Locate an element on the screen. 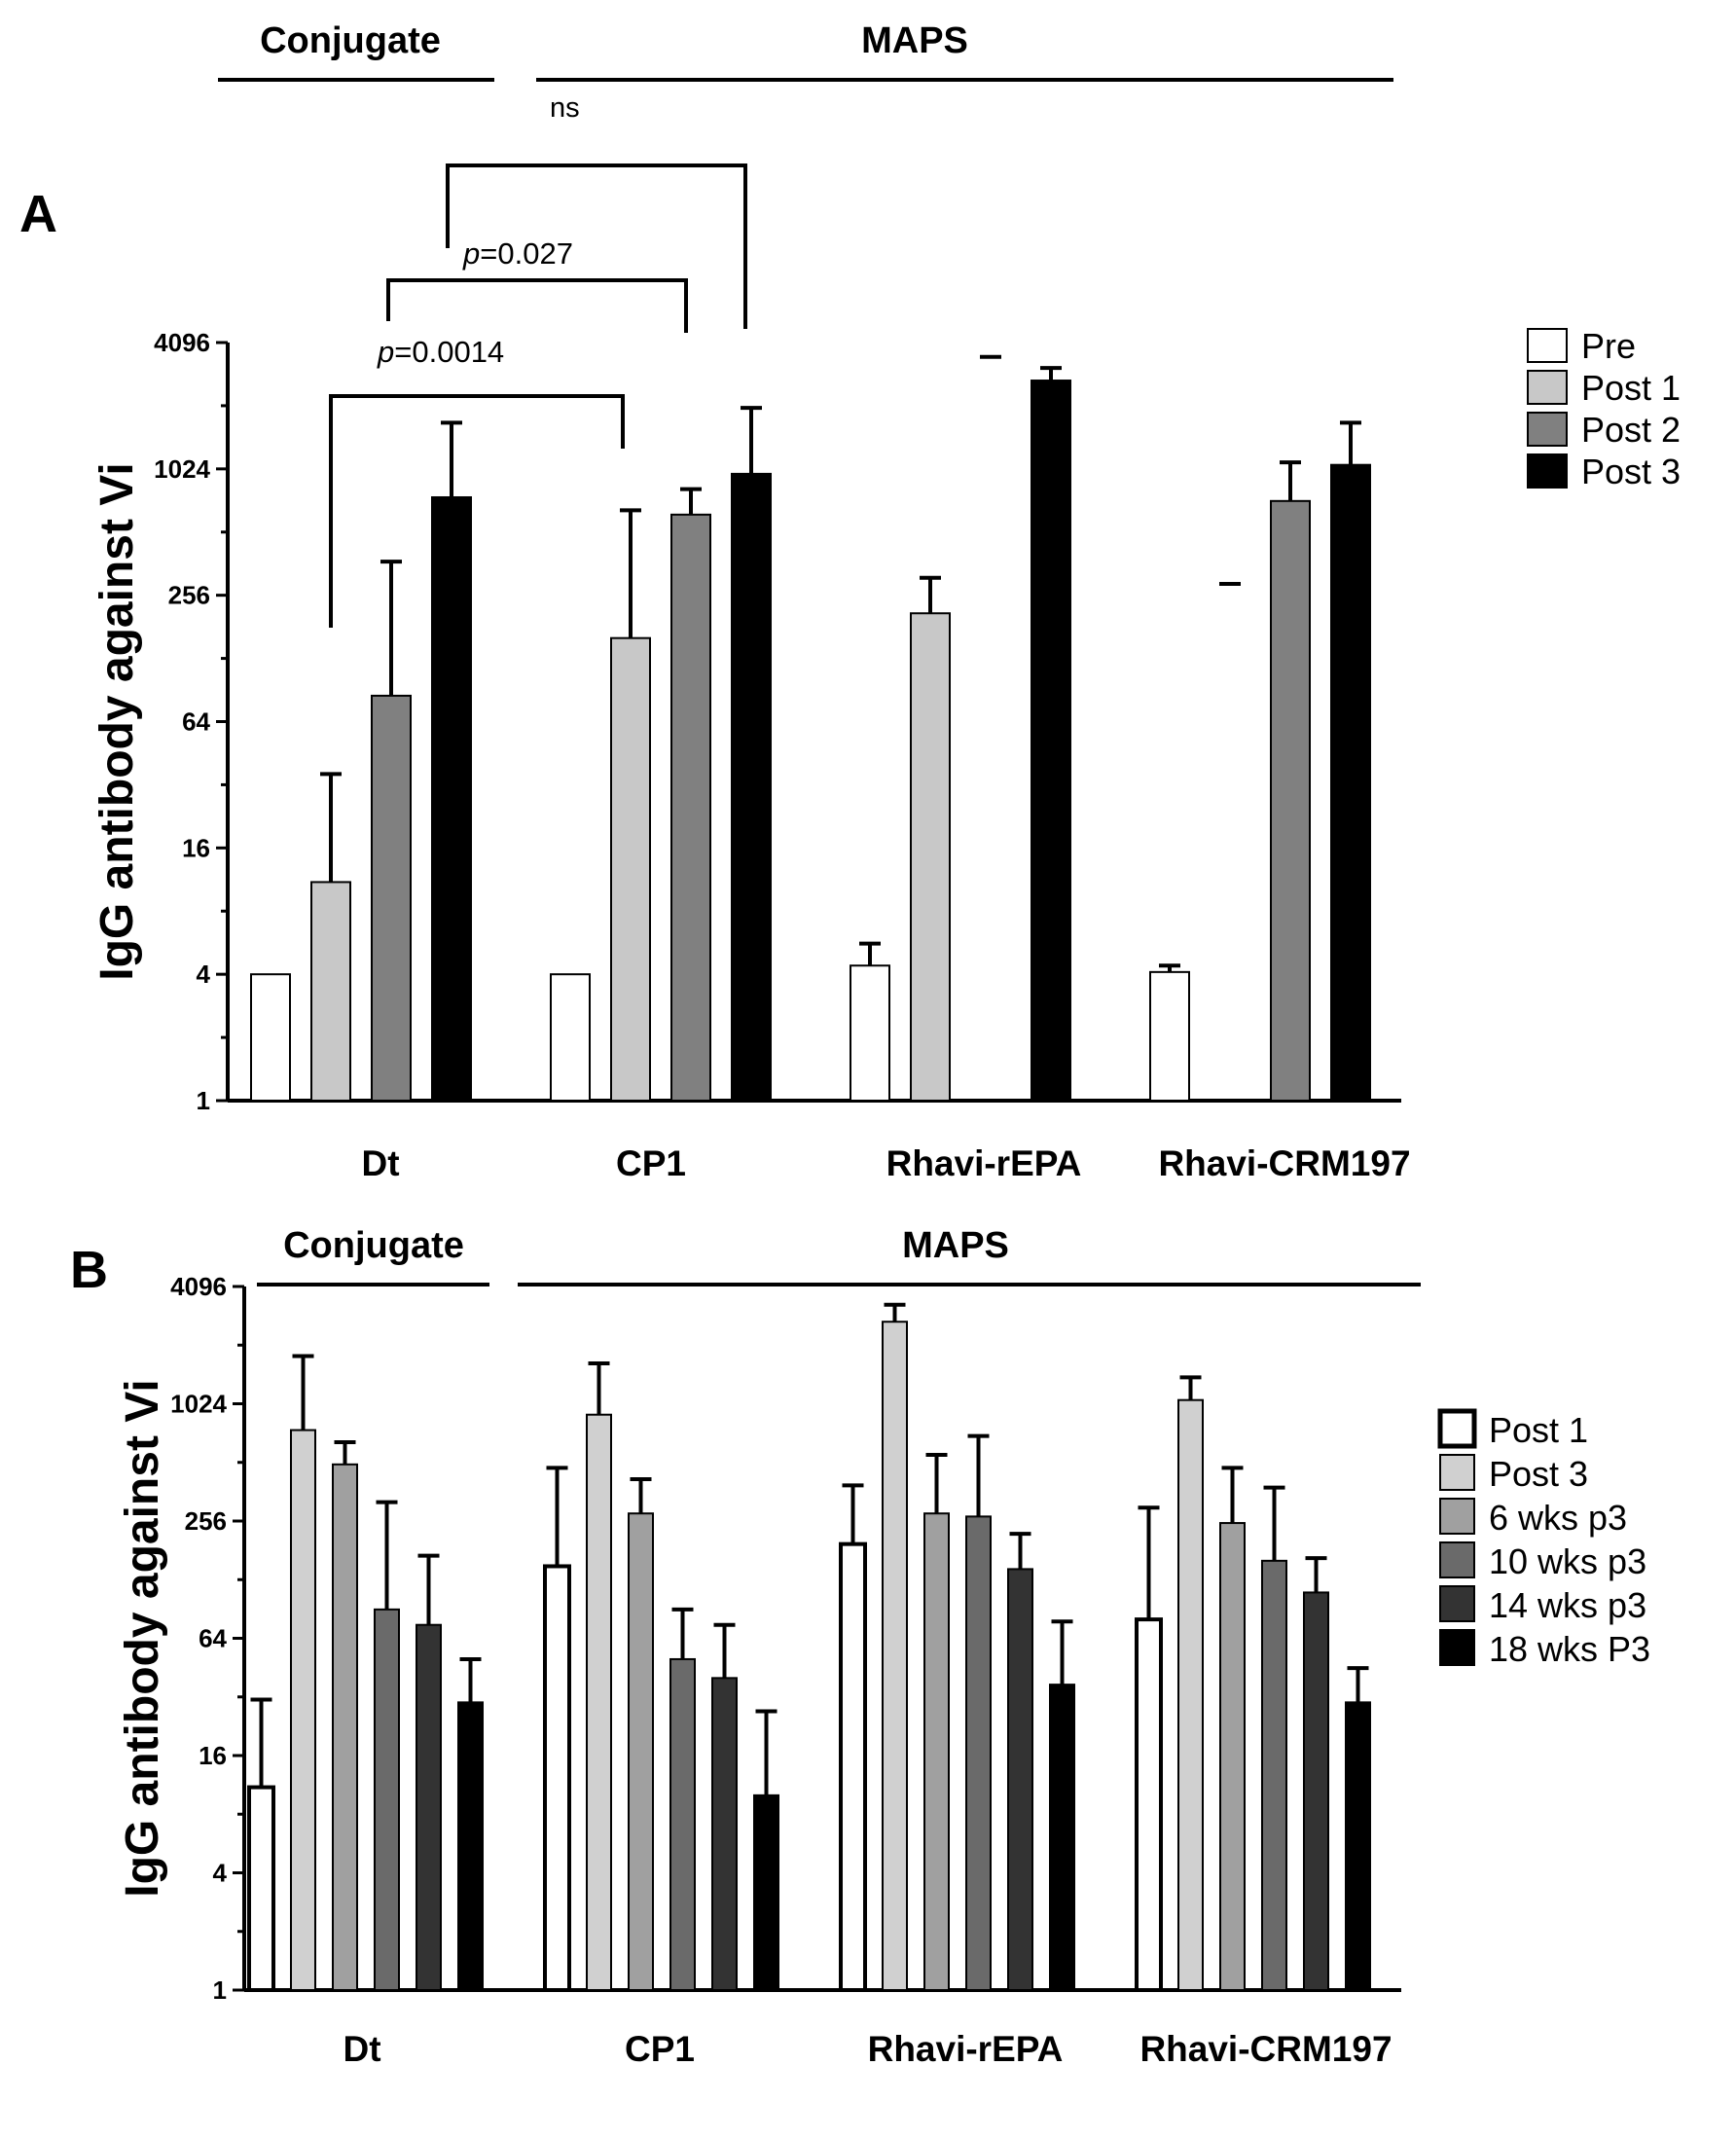 The width and height of the screenshot is (1736, 2138). panel-a-y-tick-label: 256 is located at coordinates (189, 595).